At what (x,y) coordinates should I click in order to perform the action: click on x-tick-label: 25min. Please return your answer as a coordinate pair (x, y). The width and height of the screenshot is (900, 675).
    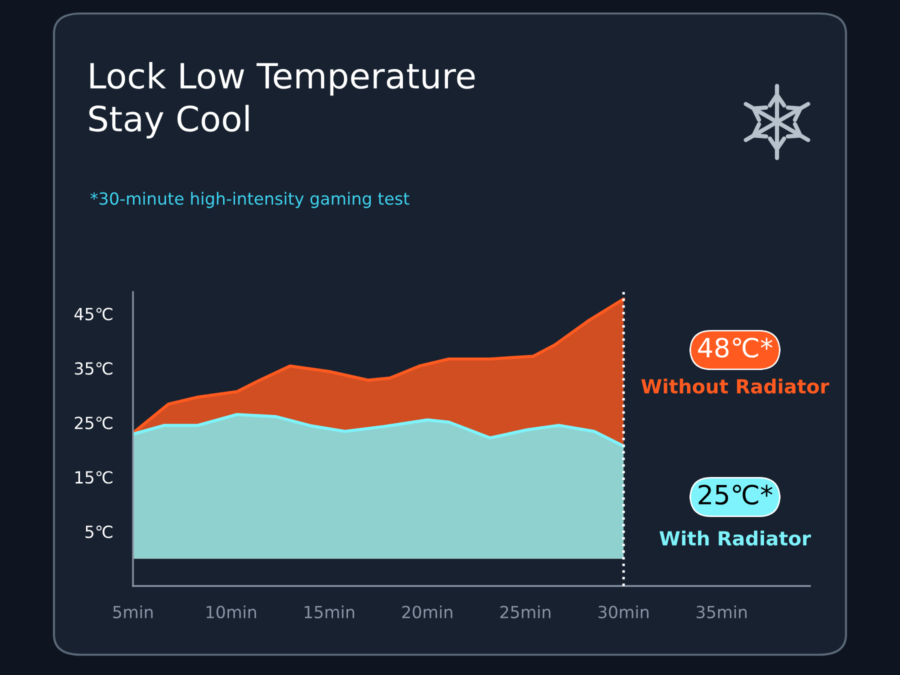
    Looking at the image, I should click on (525, 611).